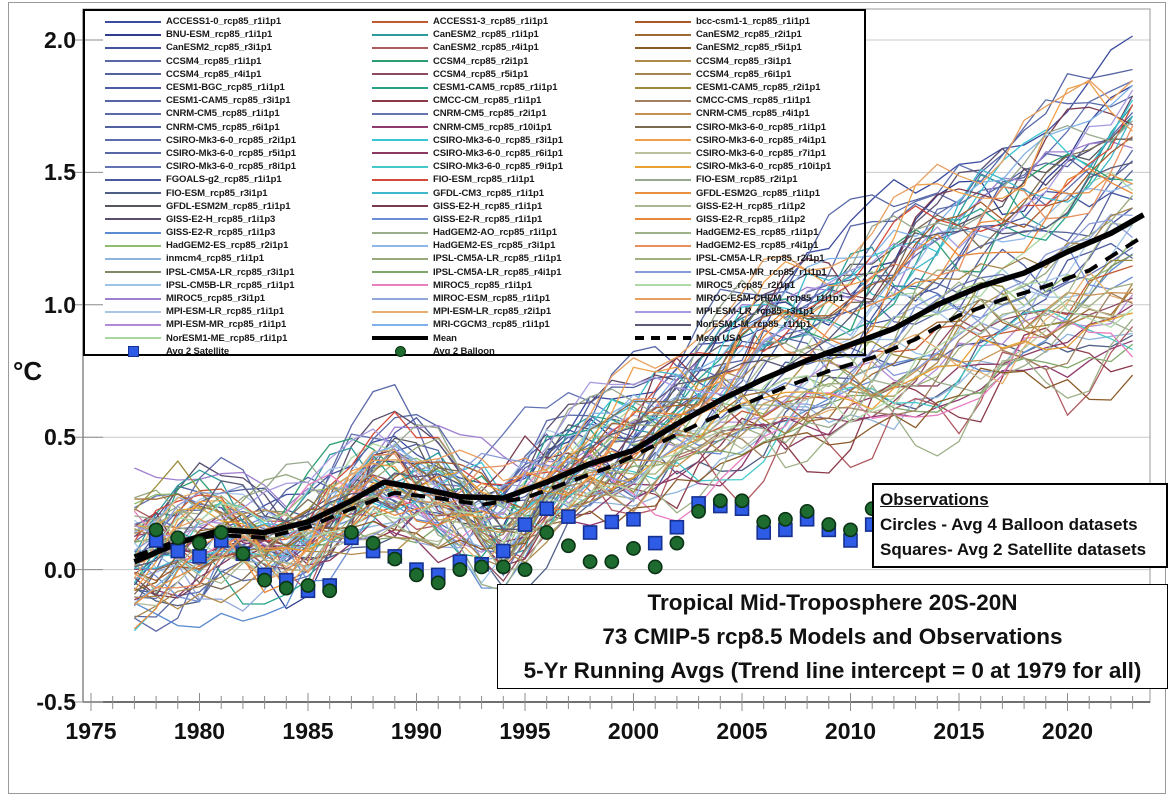 The image size is (1175, 802). What do you see at coordinates (745, 285) in the screenshot?
I see `legend-item-label: MIROC5_rcp85_r2i1p1` at bounding box center [745, 285].